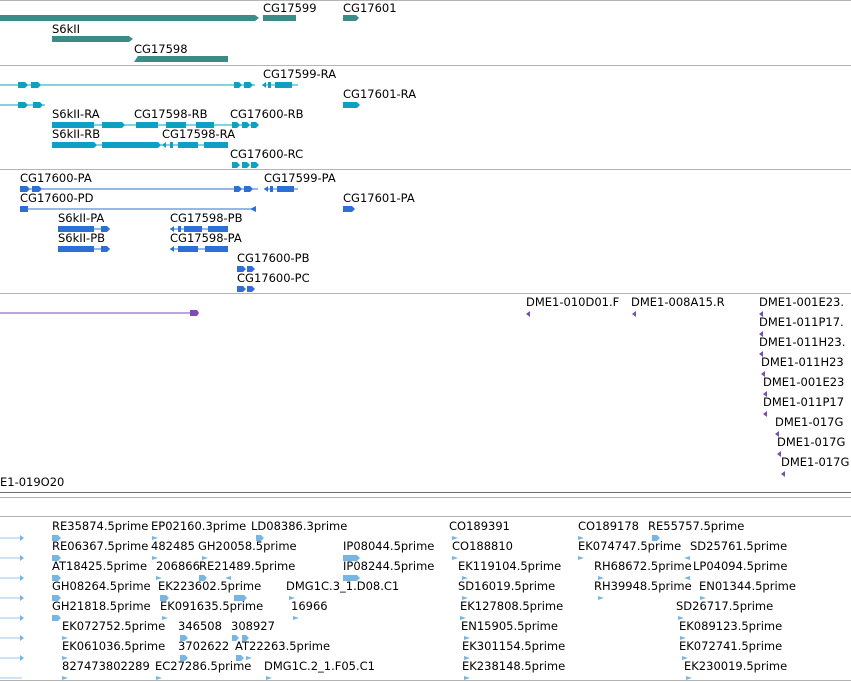  What do you see at coordinates (630, 546) in the screenshot?
I see `est-label: EK074747.5prime` at bounding box center [630, 546].